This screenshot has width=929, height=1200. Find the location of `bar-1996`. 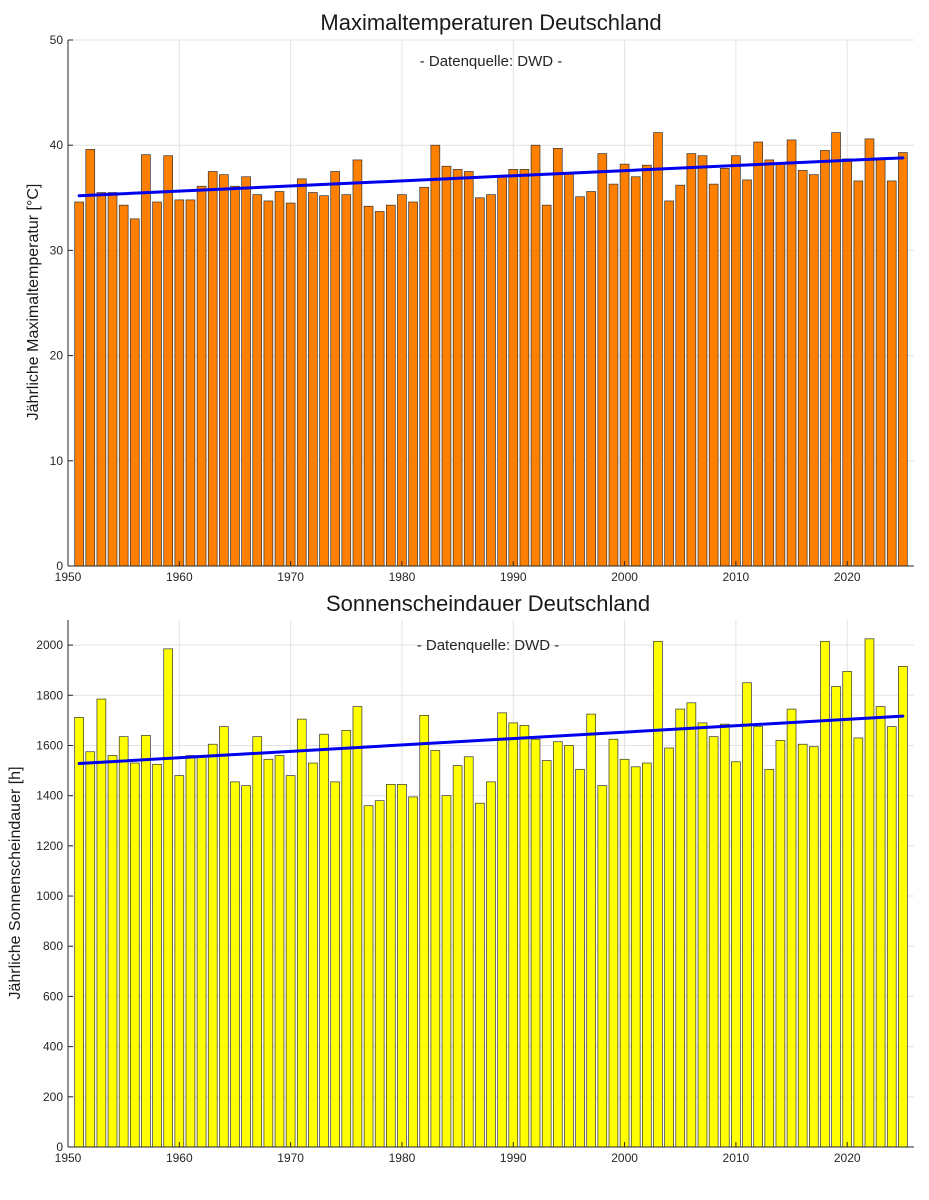

bar-1996 is located at coordinates (580, 381).